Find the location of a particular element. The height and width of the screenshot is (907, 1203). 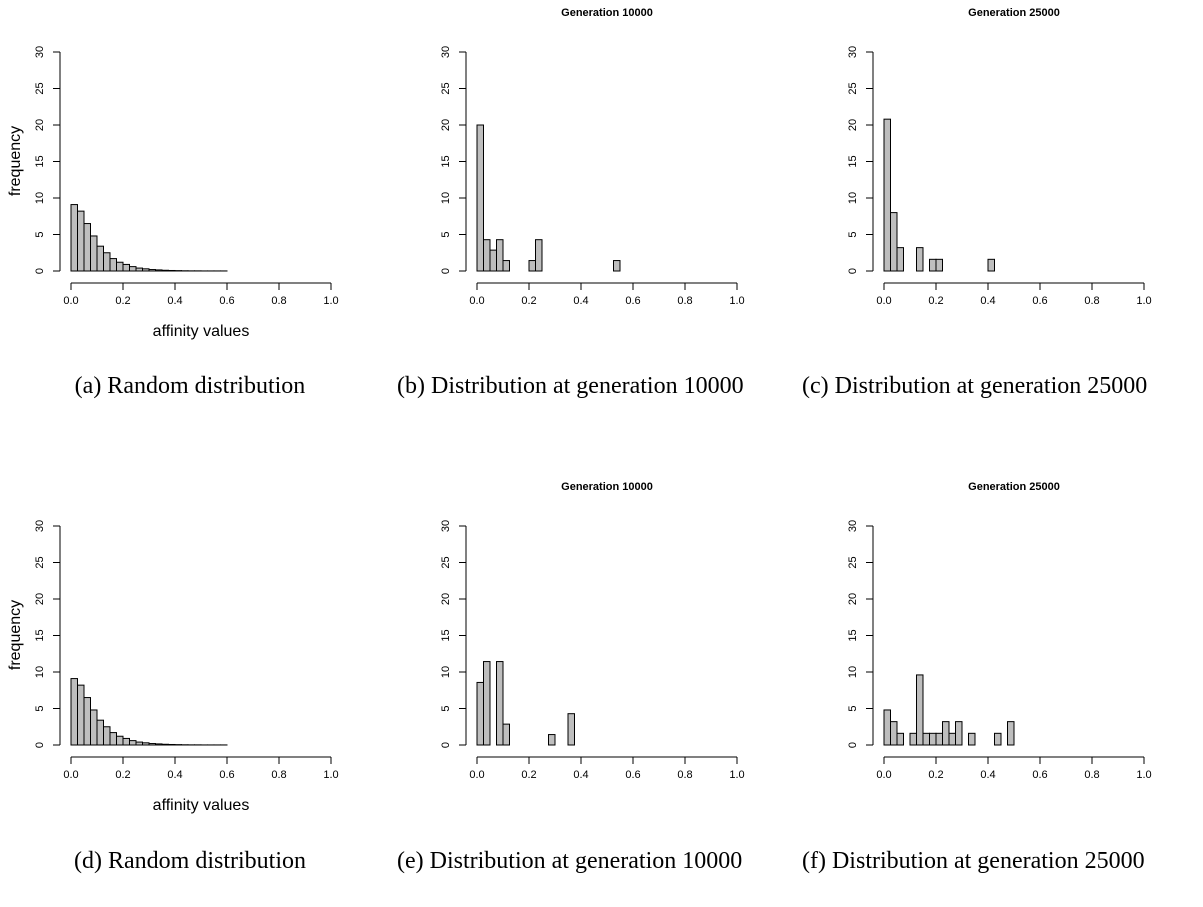

caption: (d) Random distribution is located at coordinates (190, 861).